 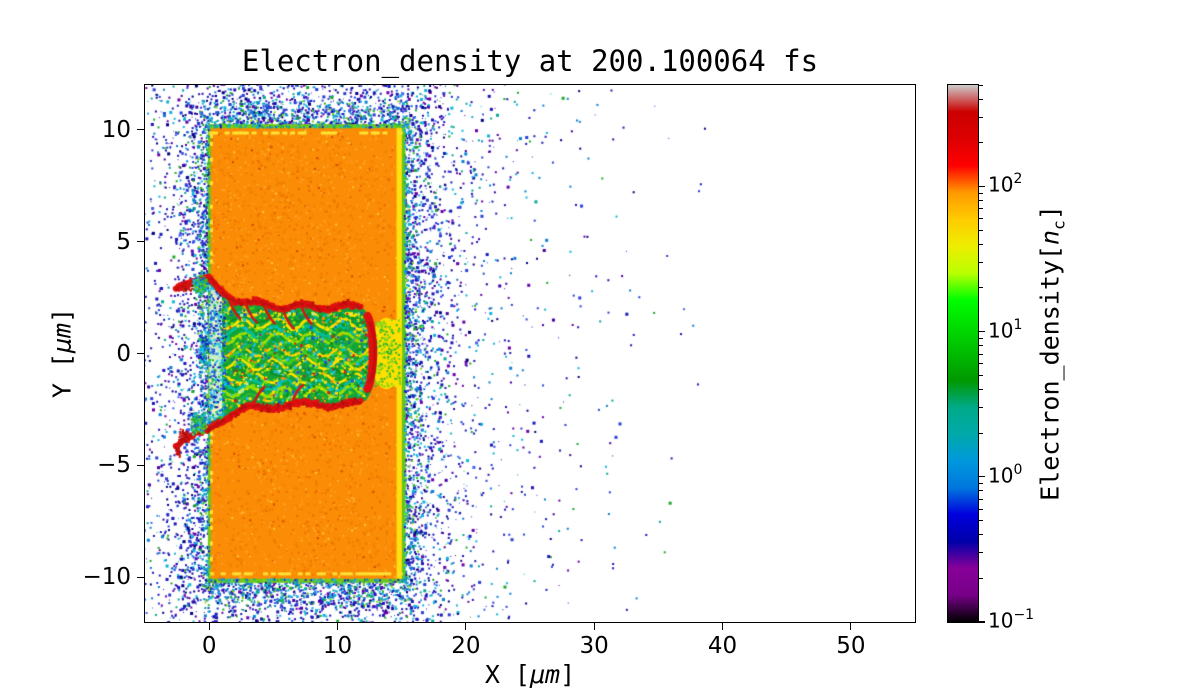 What do you see at coordinates (722, 646) in the screenshot?
I see `x-tick-label: 40` at bounding box center [722, 646].